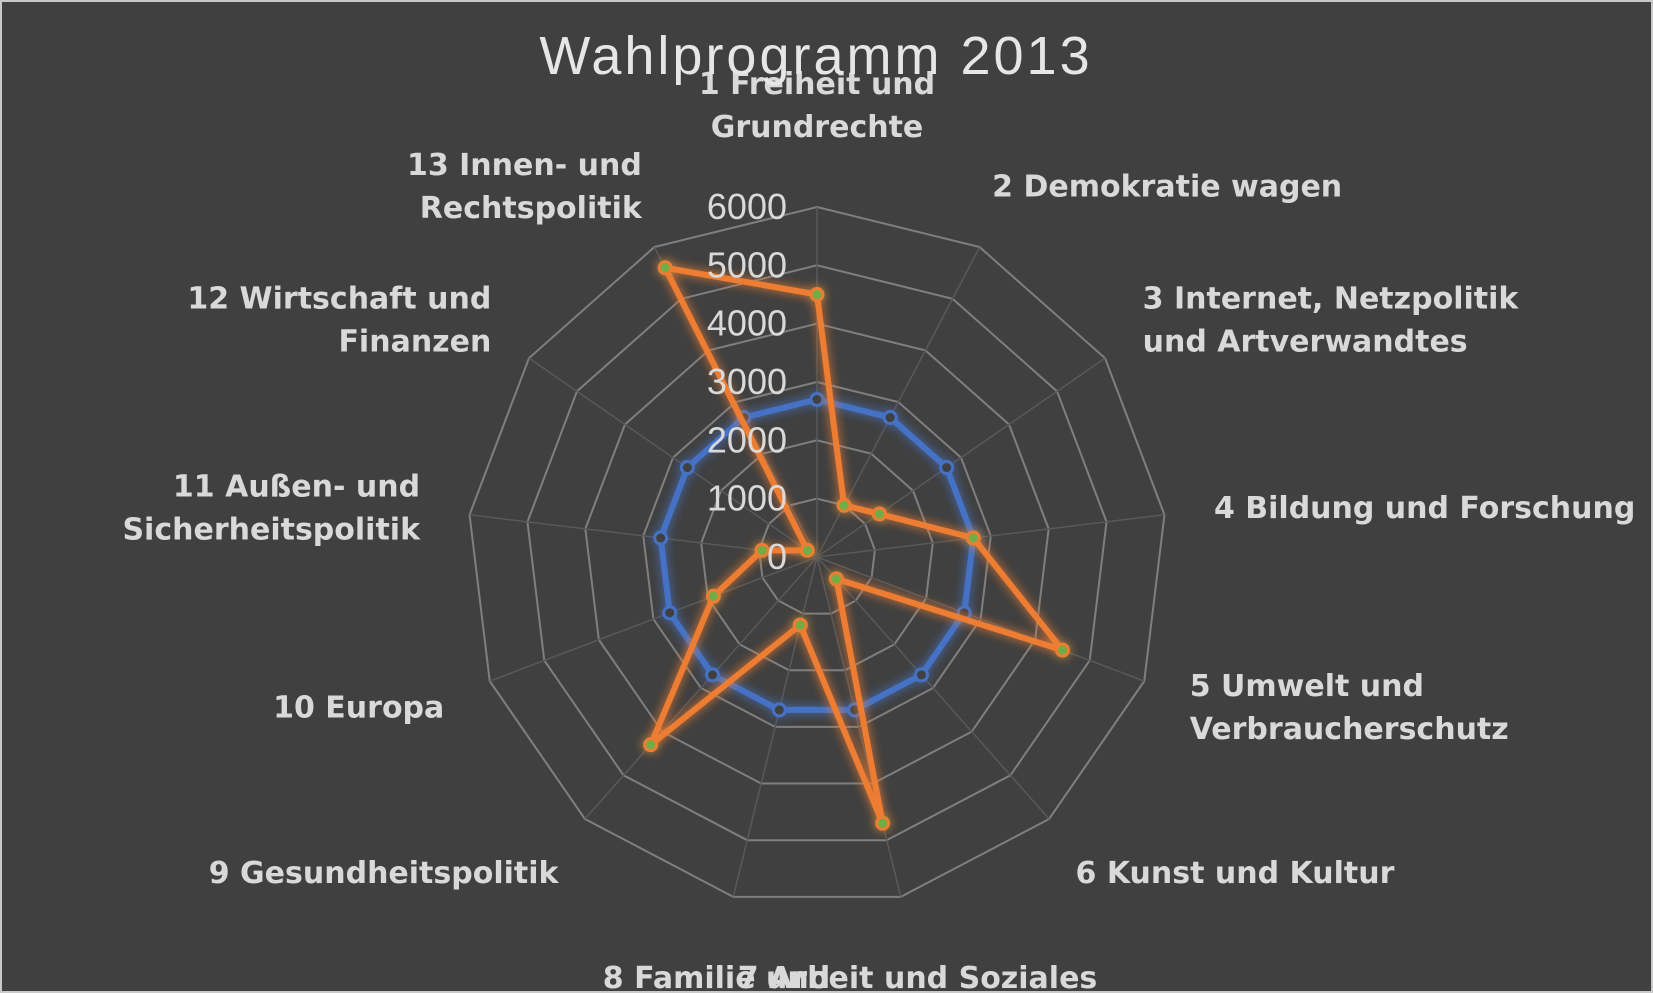 This screenshot has height=993, width=1653. What do you see at coordinates (271, 529) in the screenshot?
I see `category-label-line: Sicherheitspolitik` at bounding box center [271, 529].